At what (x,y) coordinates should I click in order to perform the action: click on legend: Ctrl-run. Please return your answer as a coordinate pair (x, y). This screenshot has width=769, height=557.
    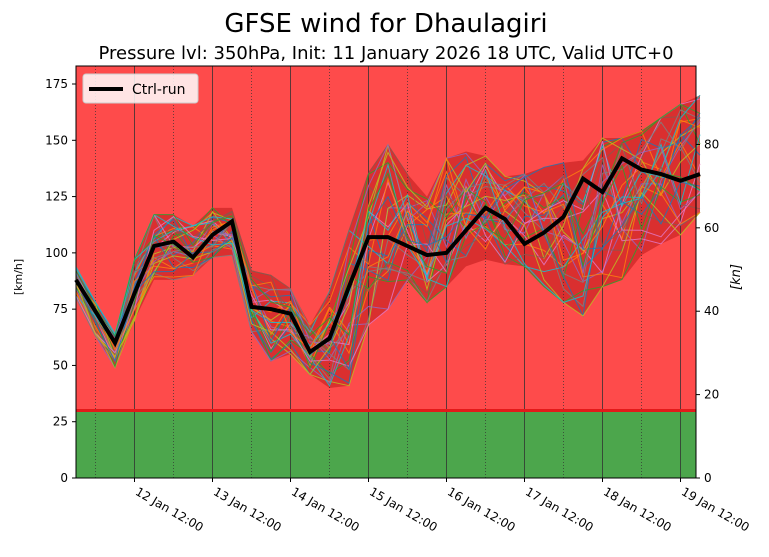
    Looking at the image, I should click on (140, 88).